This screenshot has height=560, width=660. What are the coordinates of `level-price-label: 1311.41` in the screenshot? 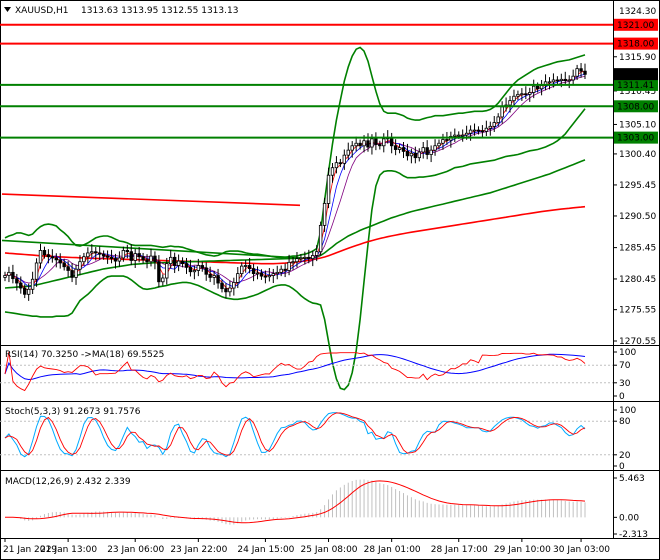 It's located at (635, 86).